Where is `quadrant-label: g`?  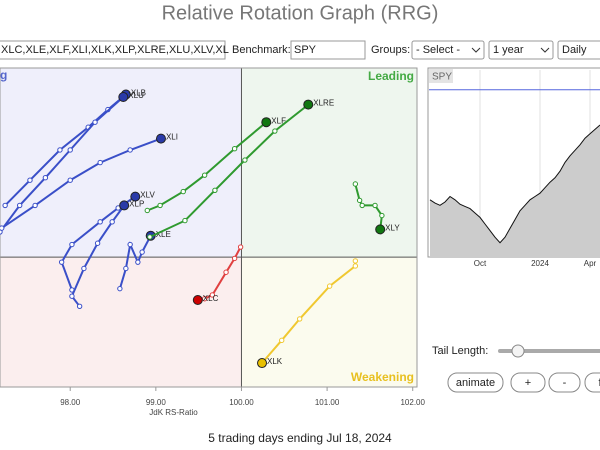 quadrant-label: g is located at coordinates (3, 75).